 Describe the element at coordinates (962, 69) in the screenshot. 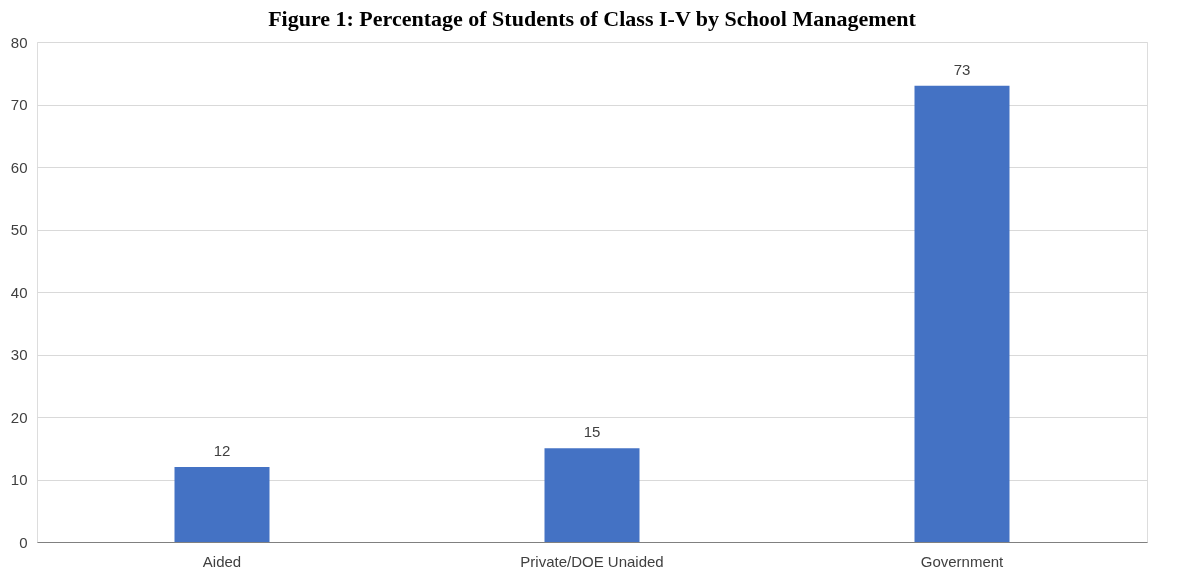

I see `data-label: 73` at that location.